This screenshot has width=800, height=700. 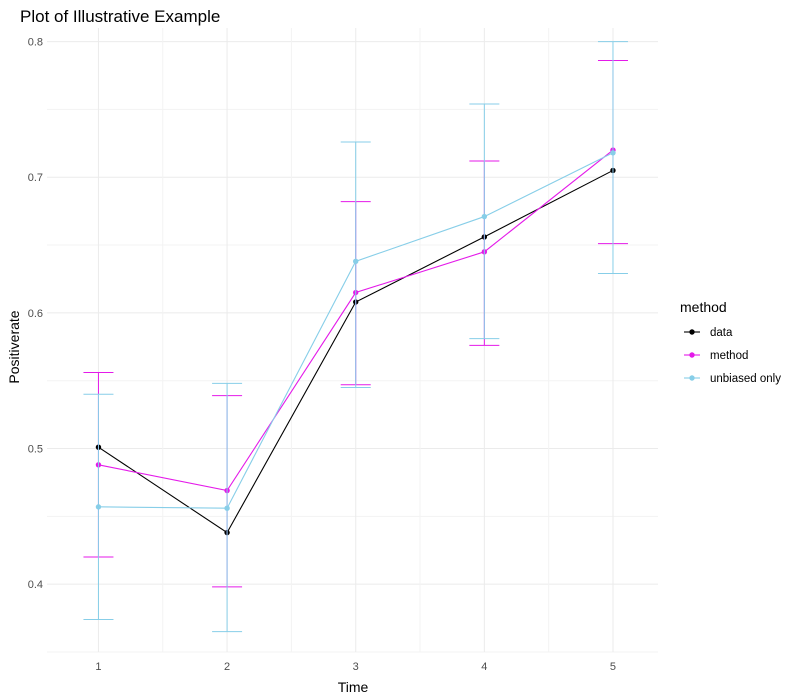 What do you see at coordinates (484, 667) in the screenshot?
I see `x-tick-label: 4` at bounding box center [484, 667].